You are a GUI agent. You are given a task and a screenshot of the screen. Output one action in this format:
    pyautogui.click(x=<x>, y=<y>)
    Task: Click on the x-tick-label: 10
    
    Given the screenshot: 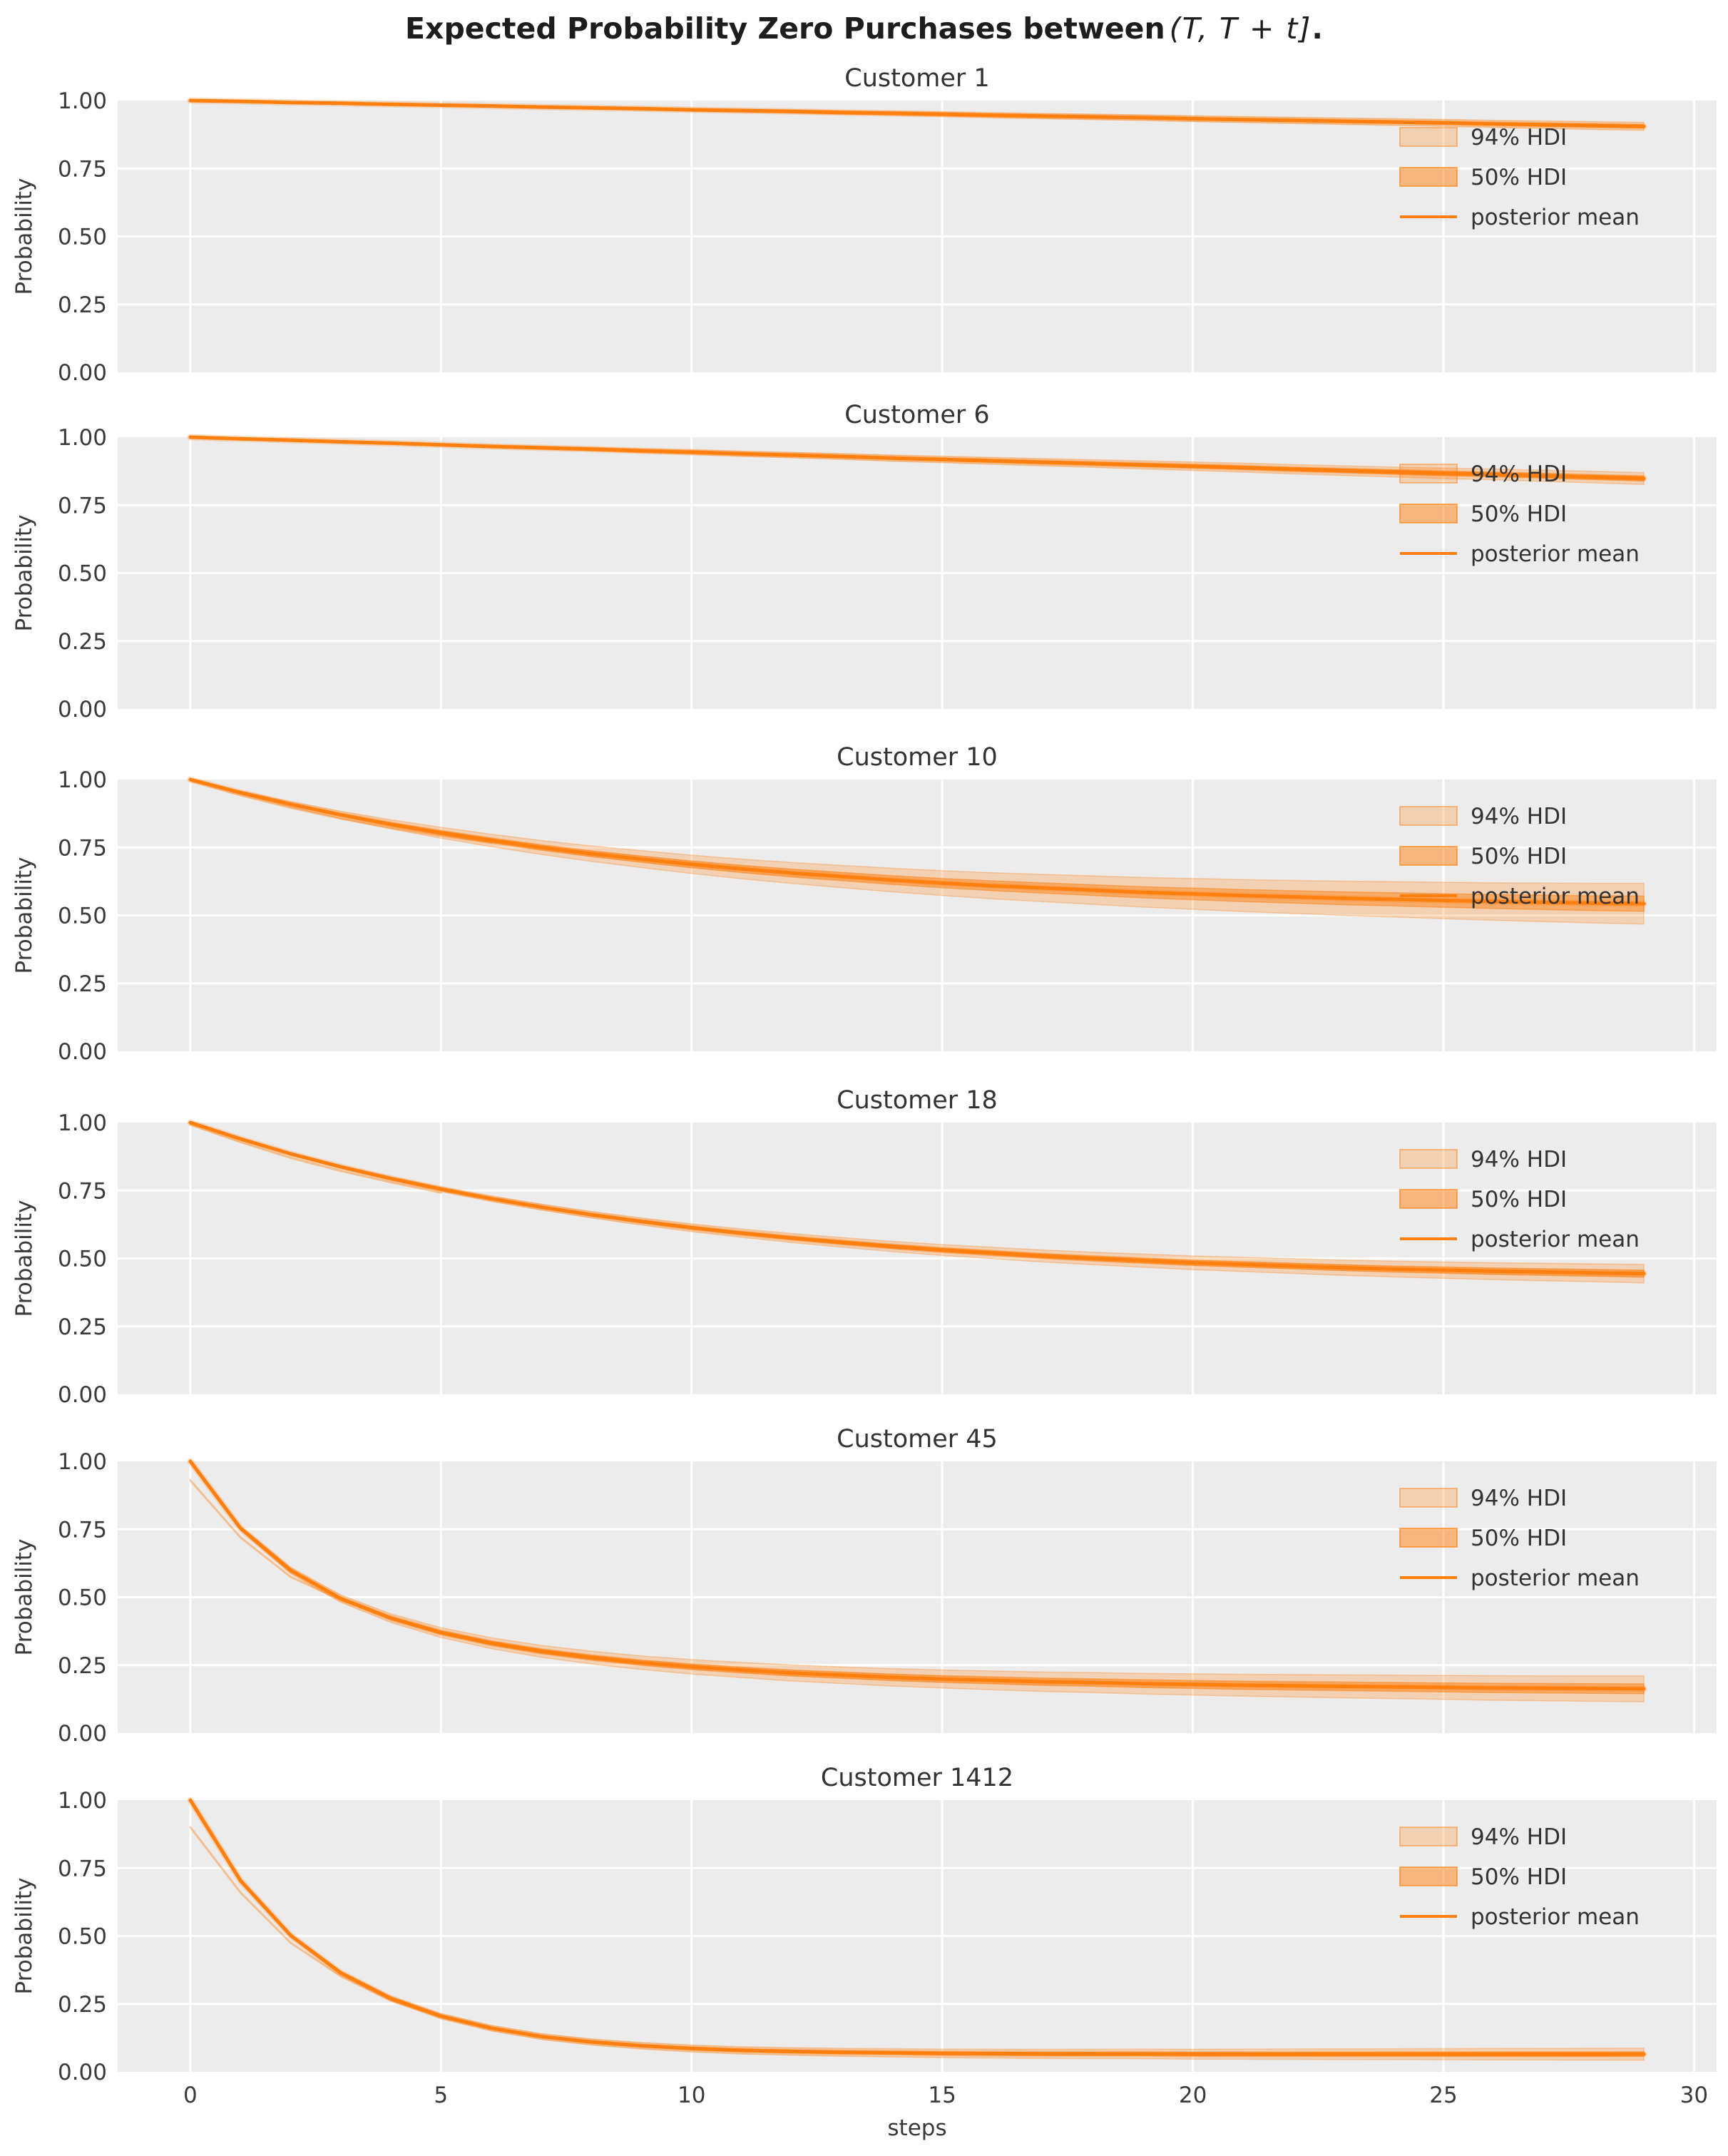 What is the action you would take?
    pyautogui.click(x=691, y=2095)
    